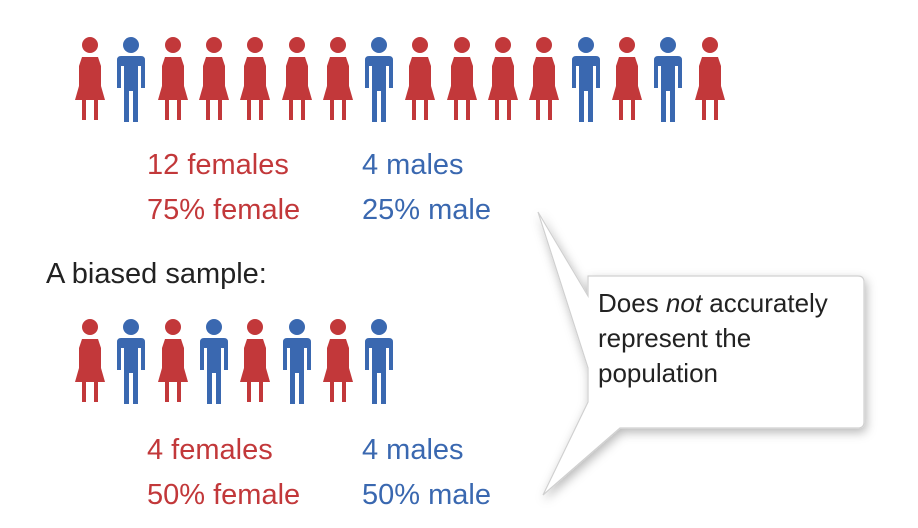  Describe the element at coordinates (224, 495) in the screenshot. I see `sample-female-percent: 50% female` at that location.